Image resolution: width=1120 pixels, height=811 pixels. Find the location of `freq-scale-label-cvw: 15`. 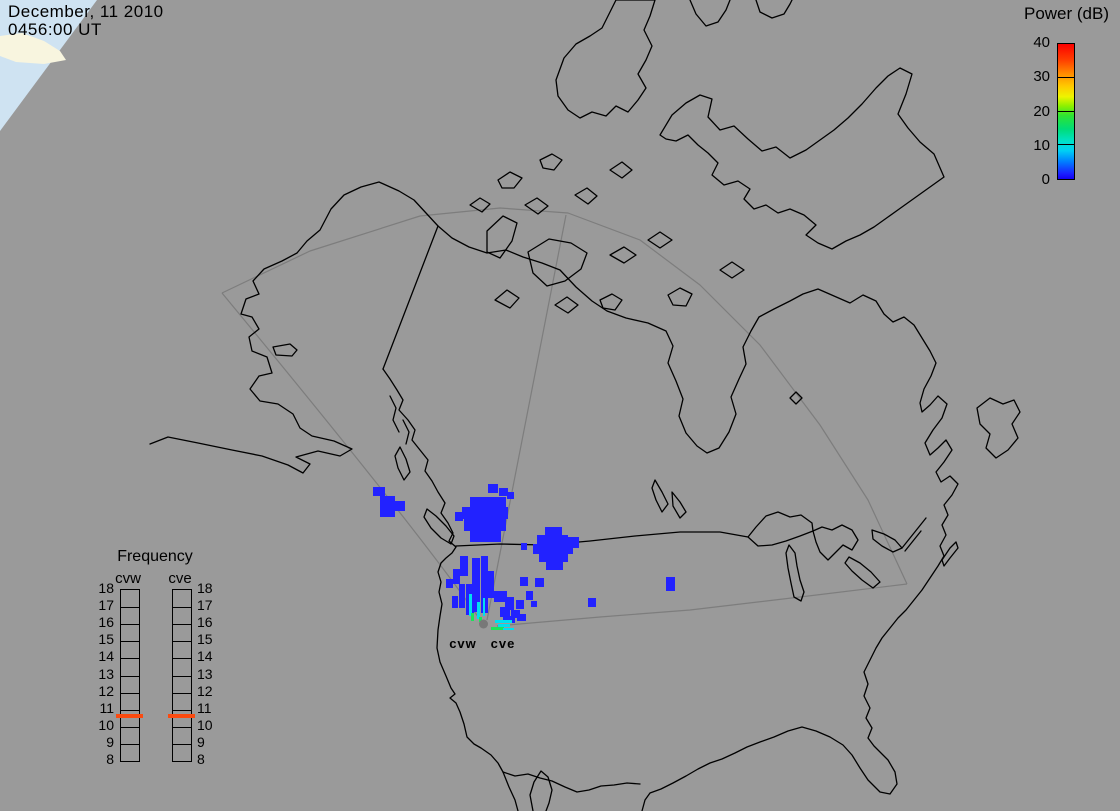

freq-scale-label-cvw: 15 is located at coordinates (106, 639).